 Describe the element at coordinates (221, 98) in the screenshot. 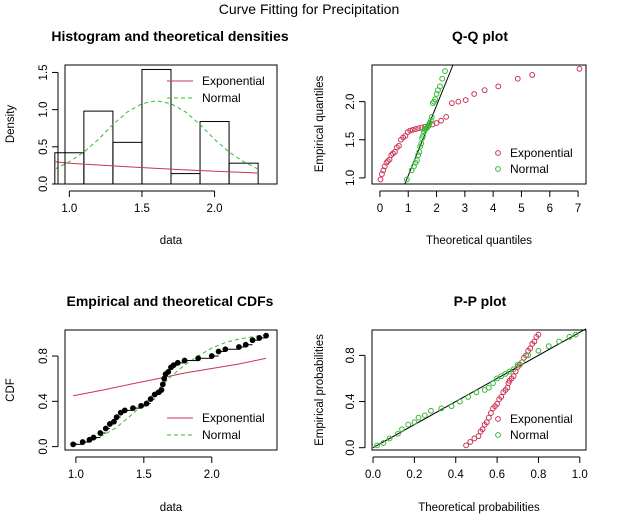

I see `histogram-legend-normal-label: Normal` at that location.